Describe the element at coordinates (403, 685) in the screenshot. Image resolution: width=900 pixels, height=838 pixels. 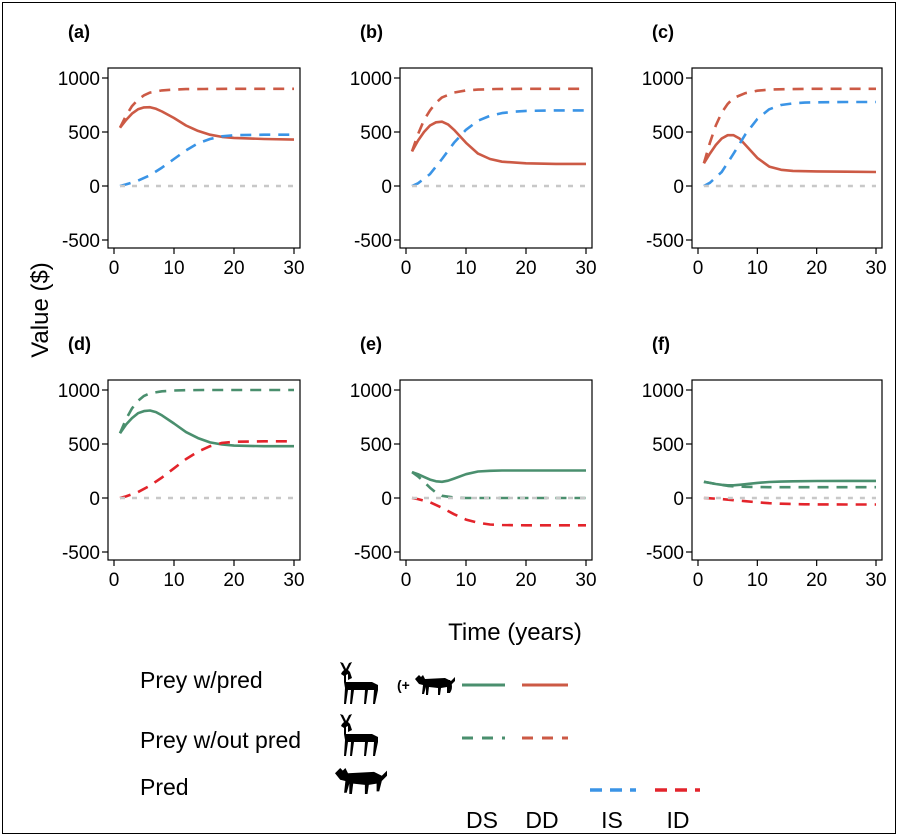
I see `legend-wolf-prefix: (+` at that location.